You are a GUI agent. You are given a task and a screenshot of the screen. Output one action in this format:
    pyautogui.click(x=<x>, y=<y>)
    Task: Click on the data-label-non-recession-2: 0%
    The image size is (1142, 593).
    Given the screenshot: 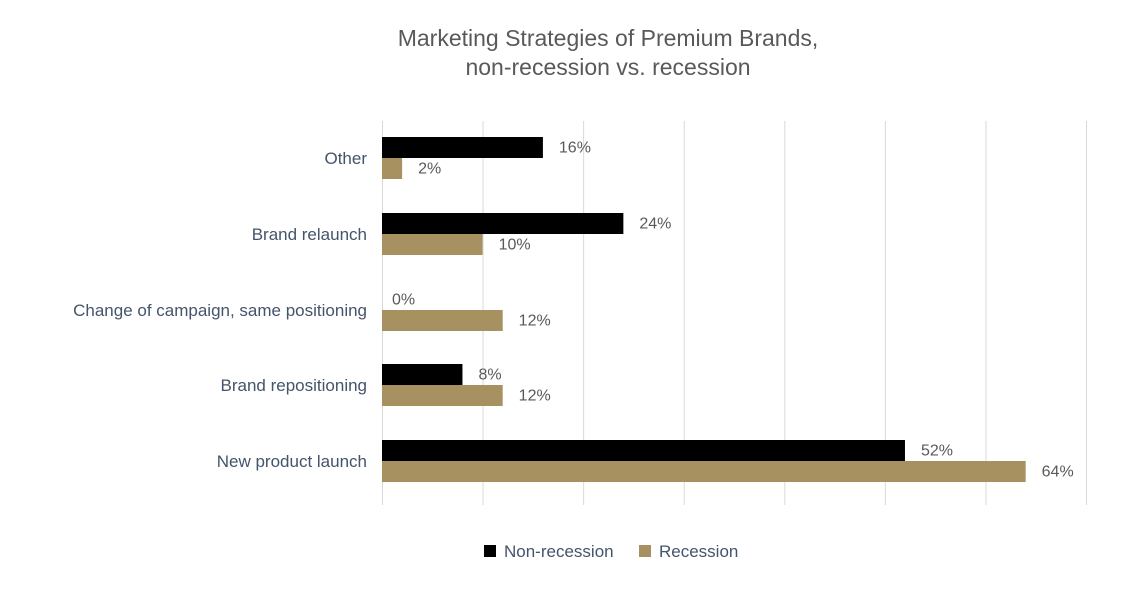 What is the action you would take?
    pyautogui.click(x=403, y=300)
    